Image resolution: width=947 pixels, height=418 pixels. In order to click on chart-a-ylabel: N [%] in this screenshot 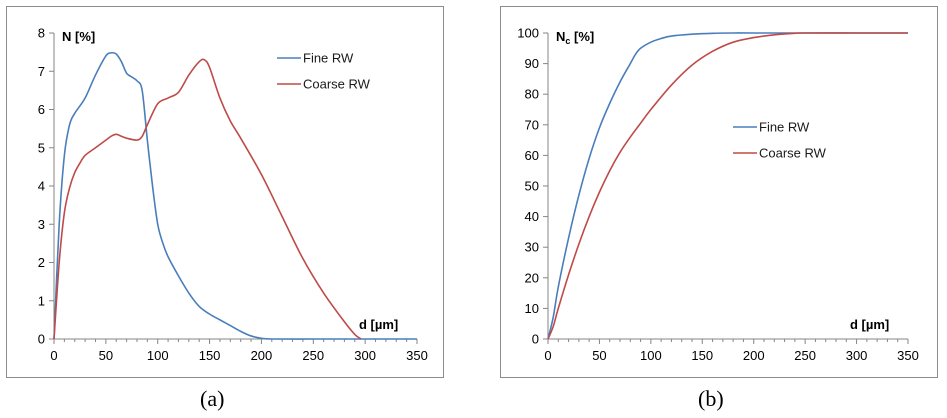, I will do `click(78, 36)`.